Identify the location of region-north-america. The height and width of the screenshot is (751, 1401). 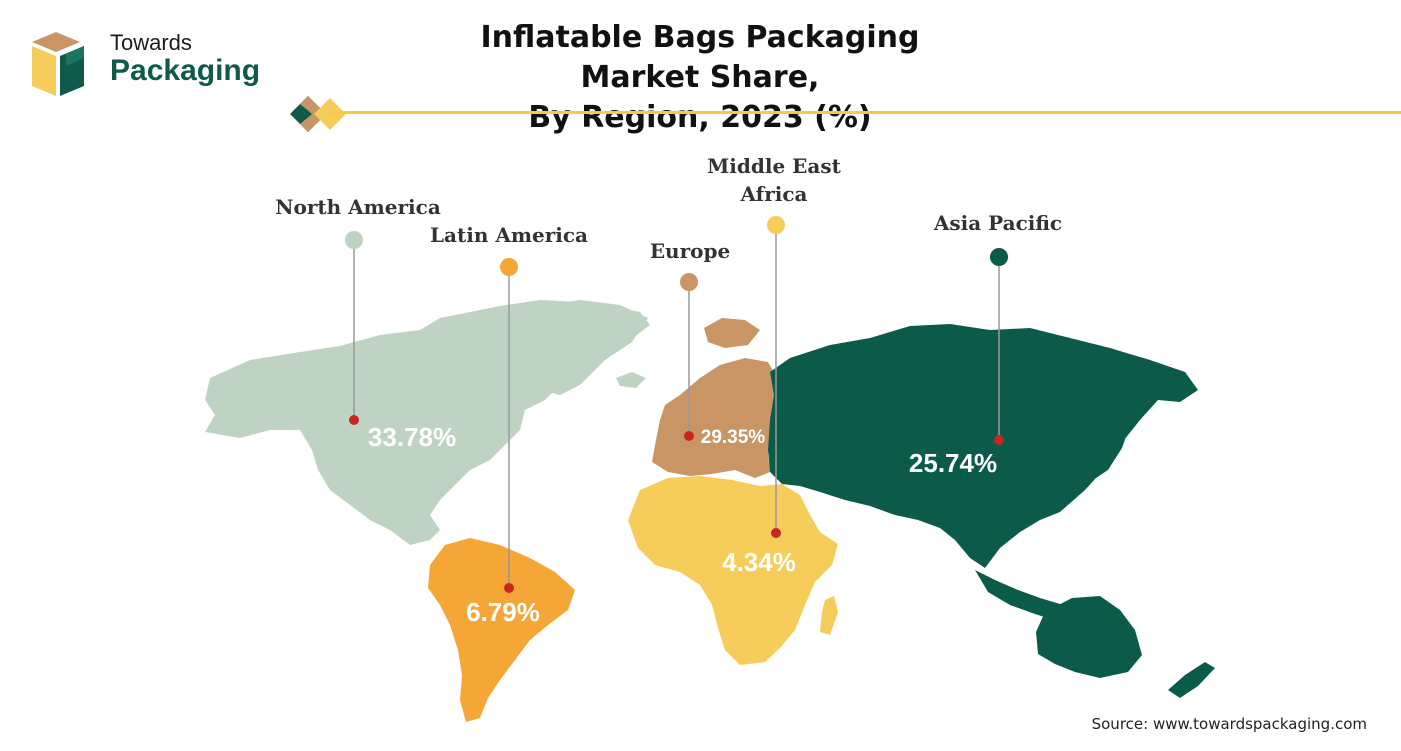
(427, 422).